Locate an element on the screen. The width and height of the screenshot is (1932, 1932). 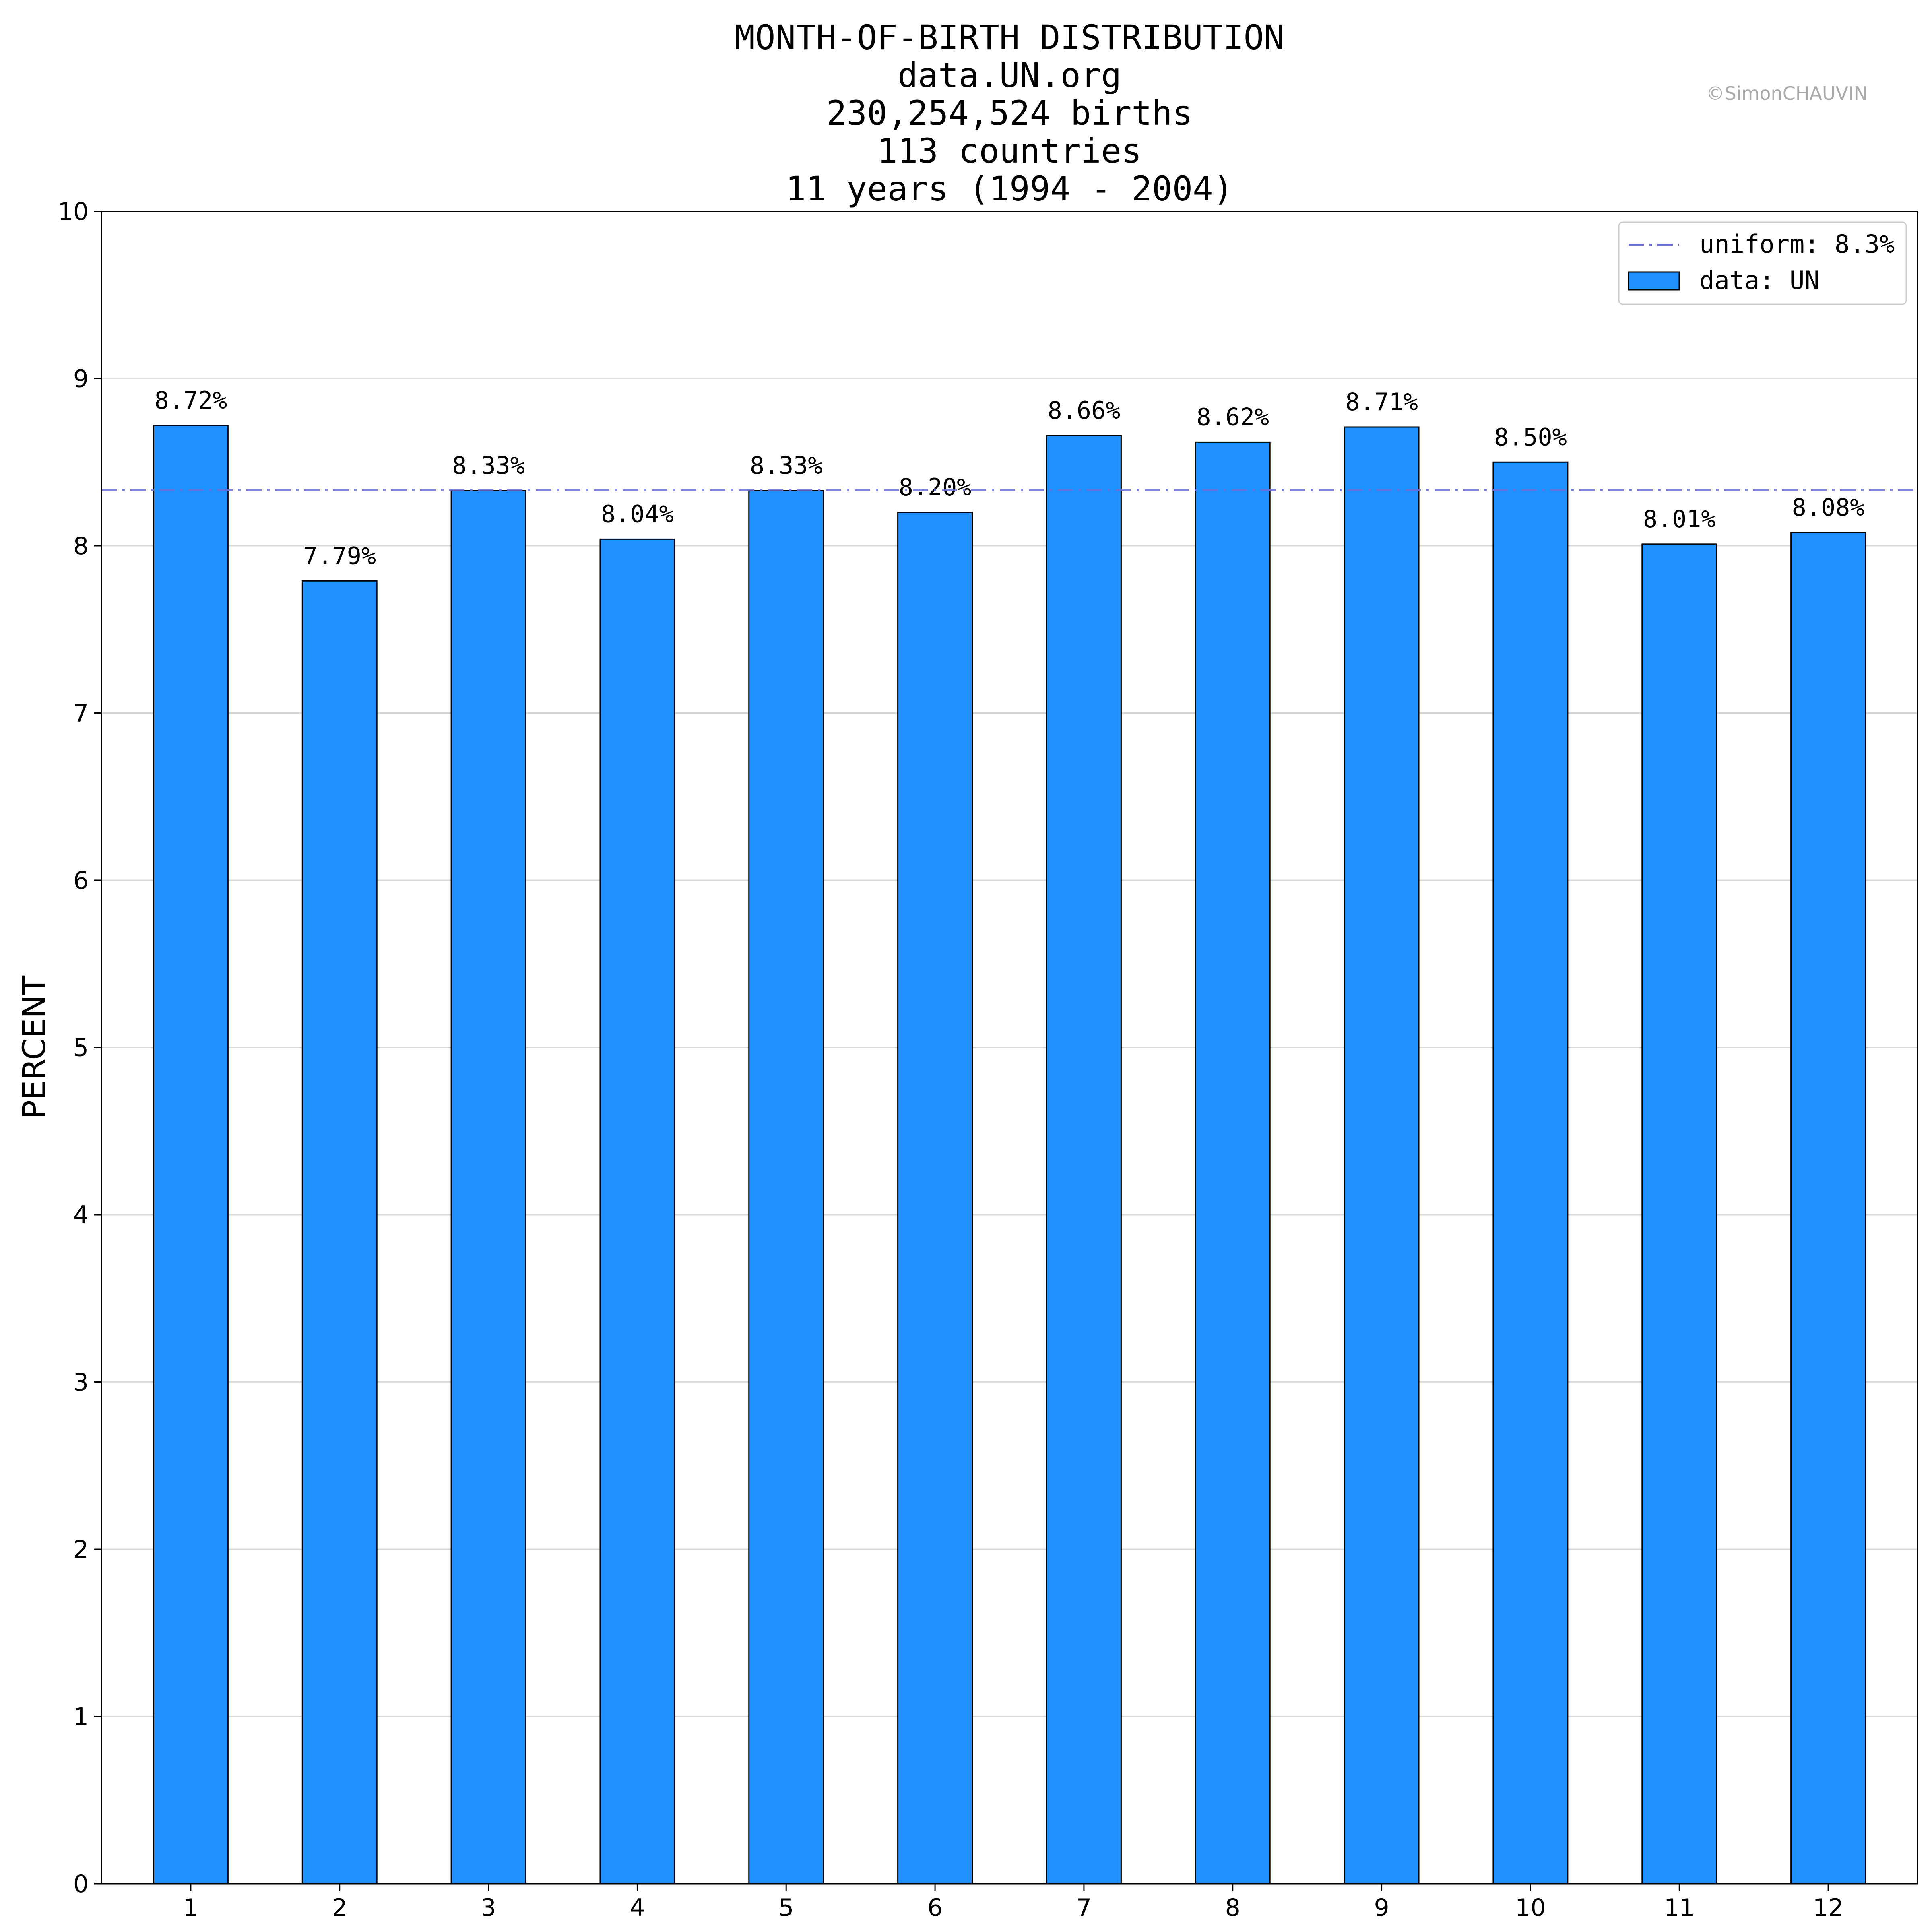
legend: uniform: 8.3% data: UN is located at coordinates (1763, 263).